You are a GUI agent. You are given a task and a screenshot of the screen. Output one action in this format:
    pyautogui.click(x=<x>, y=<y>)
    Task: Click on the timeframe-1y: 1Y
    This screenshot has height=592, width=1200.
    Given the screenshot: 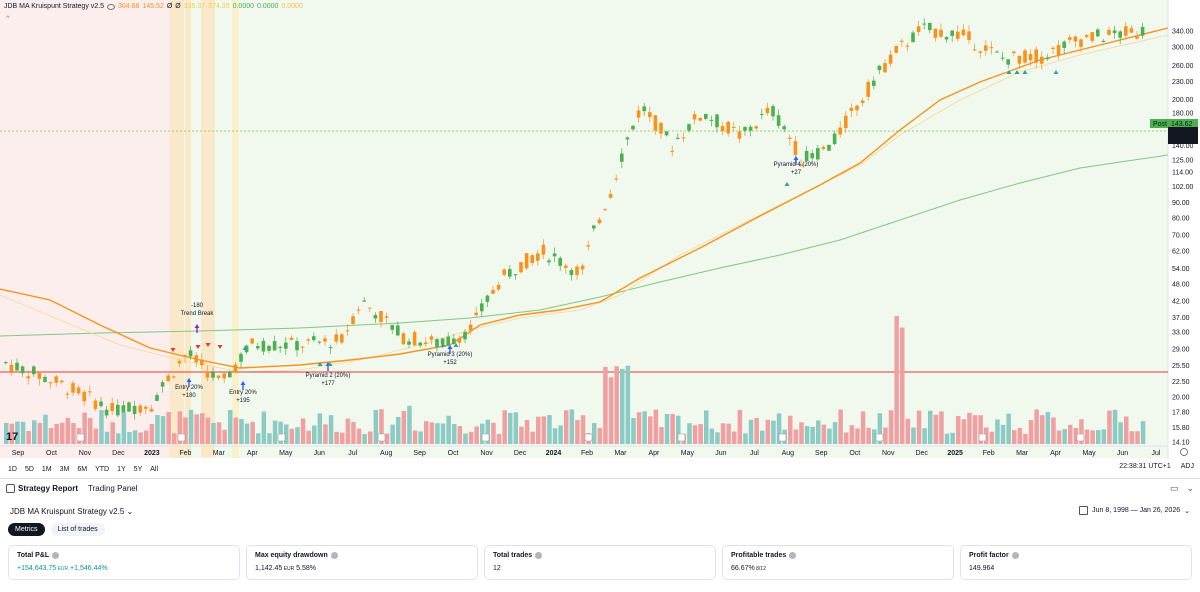 What is the action you would take?
    pyautogui.click(x=121, y=469)
    